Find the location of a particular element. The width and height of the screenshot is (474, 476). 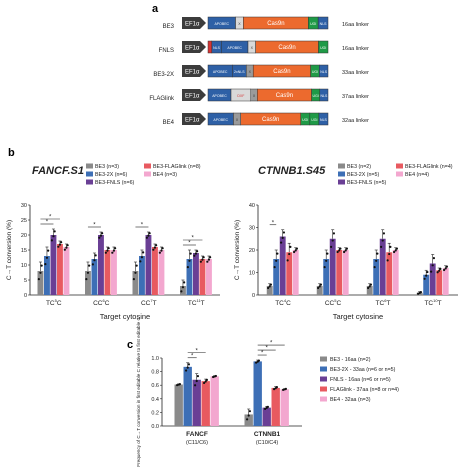

x-tick-tail: C is located at coordinates (107, 303).